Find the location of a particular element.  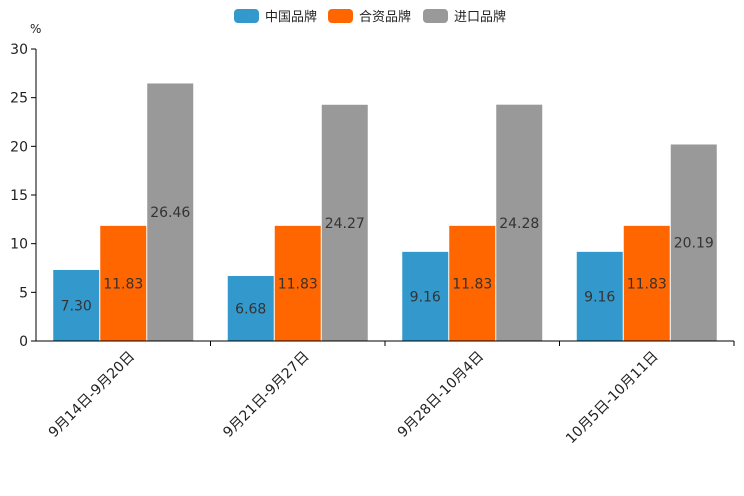

y-tick-label-1: 5 is located at coordinates (23, 293).